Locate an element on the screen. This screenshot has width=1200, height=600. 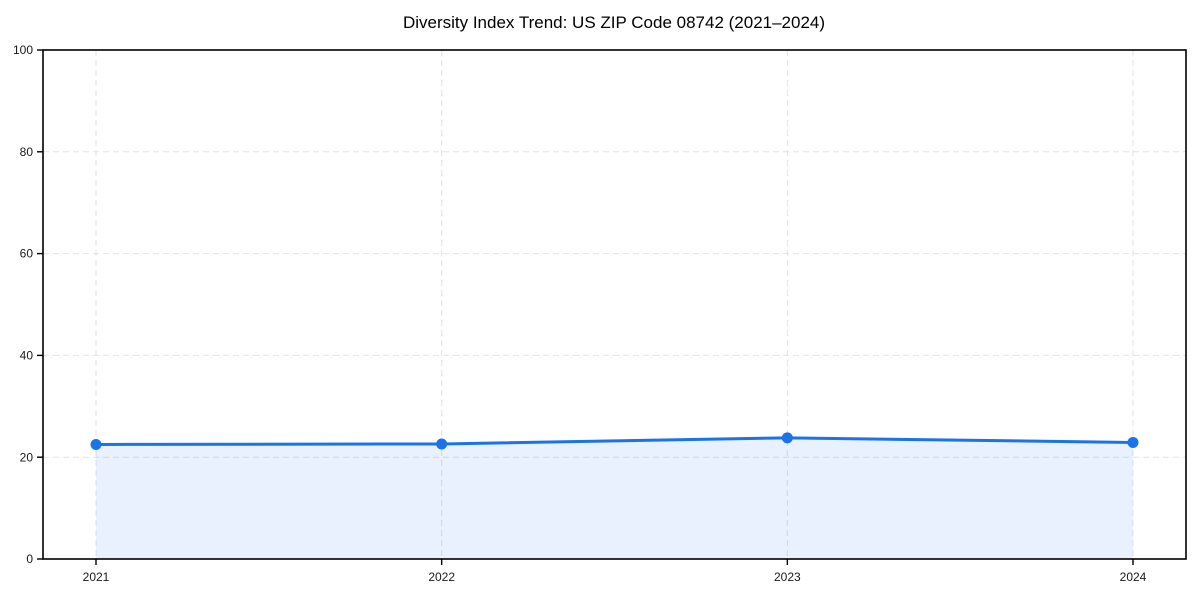
y-tick-label: 20 is located at coordinates (27, 457).